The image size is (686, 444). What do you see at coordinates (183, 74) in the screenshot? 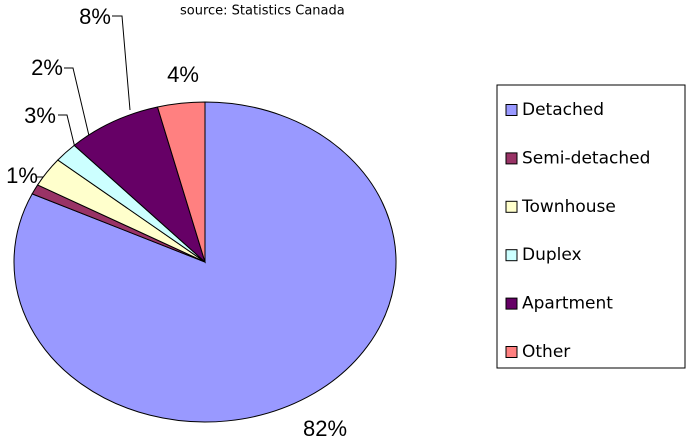
I see `data-label: 4%` at bounding box center [183, 74].